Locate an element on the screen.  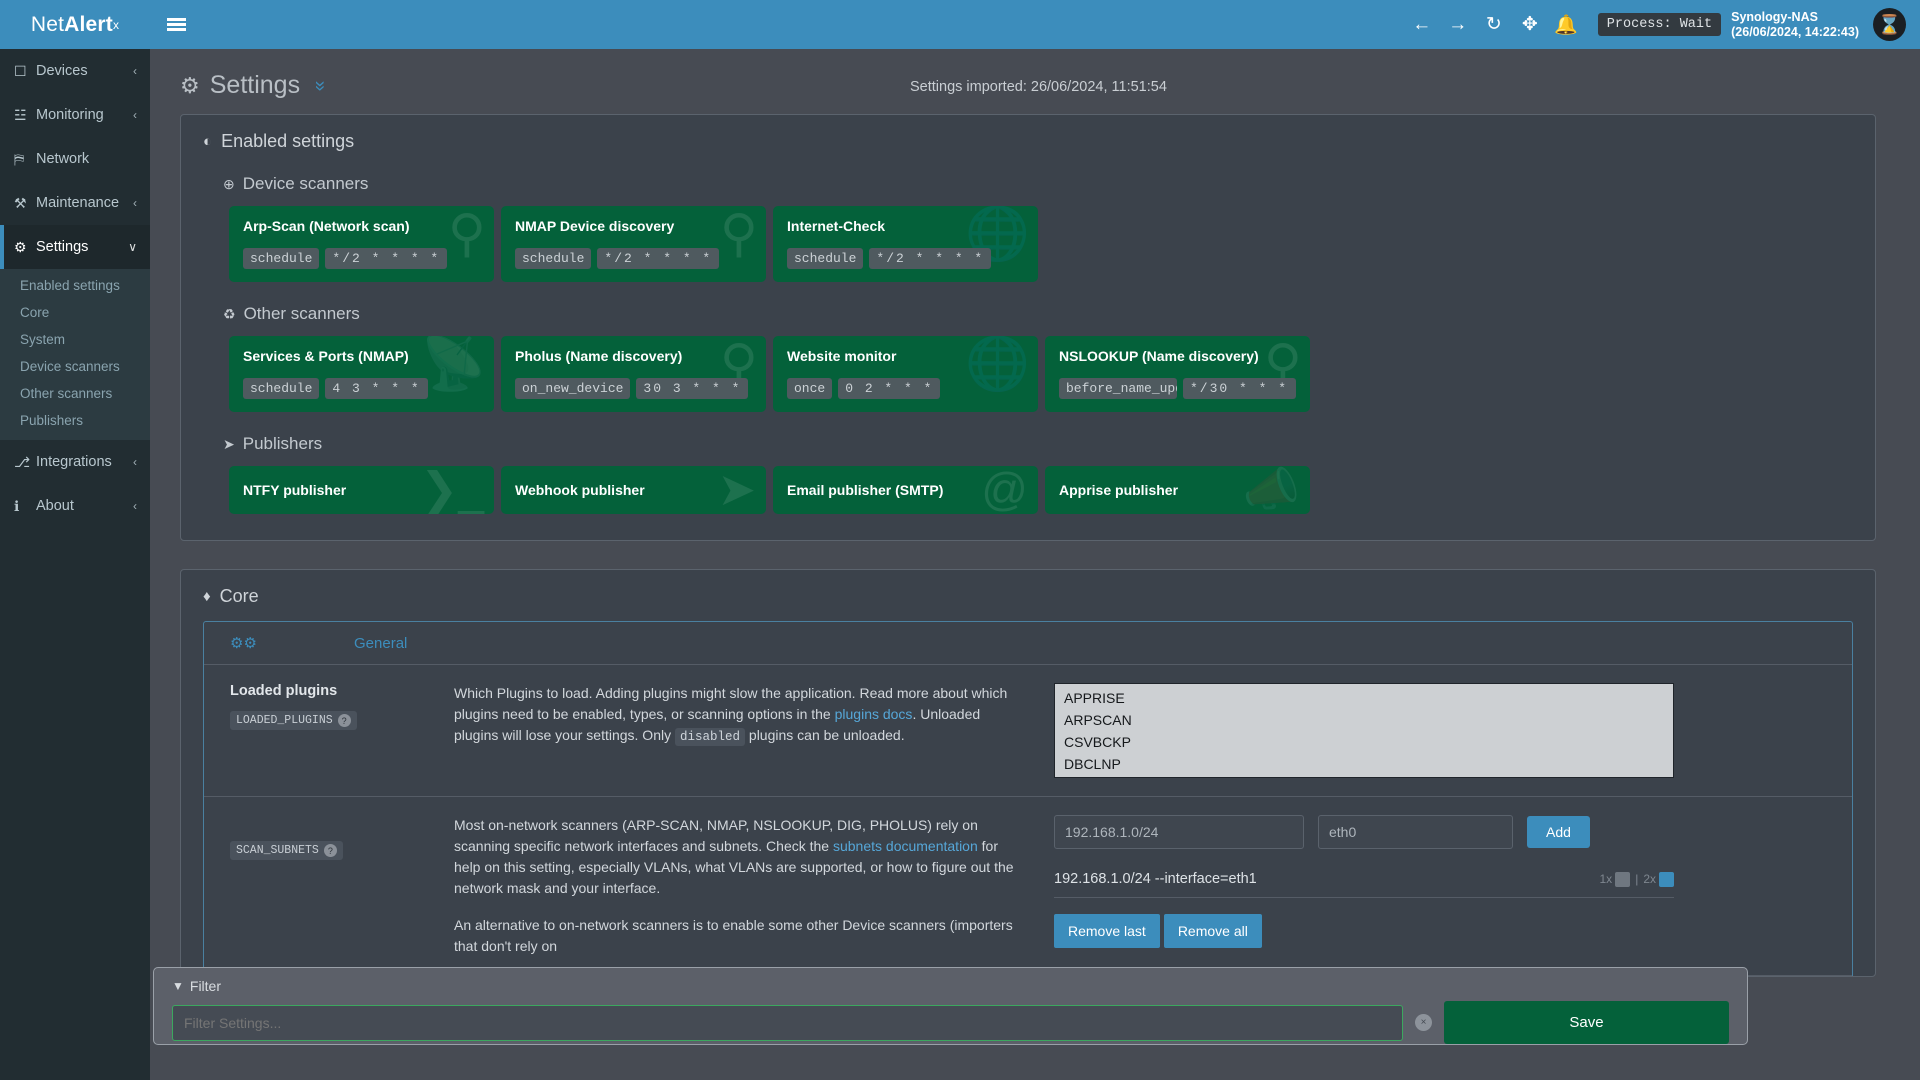
card-chips: schedule 4 3 * * * is located at coordinates (361, 388).